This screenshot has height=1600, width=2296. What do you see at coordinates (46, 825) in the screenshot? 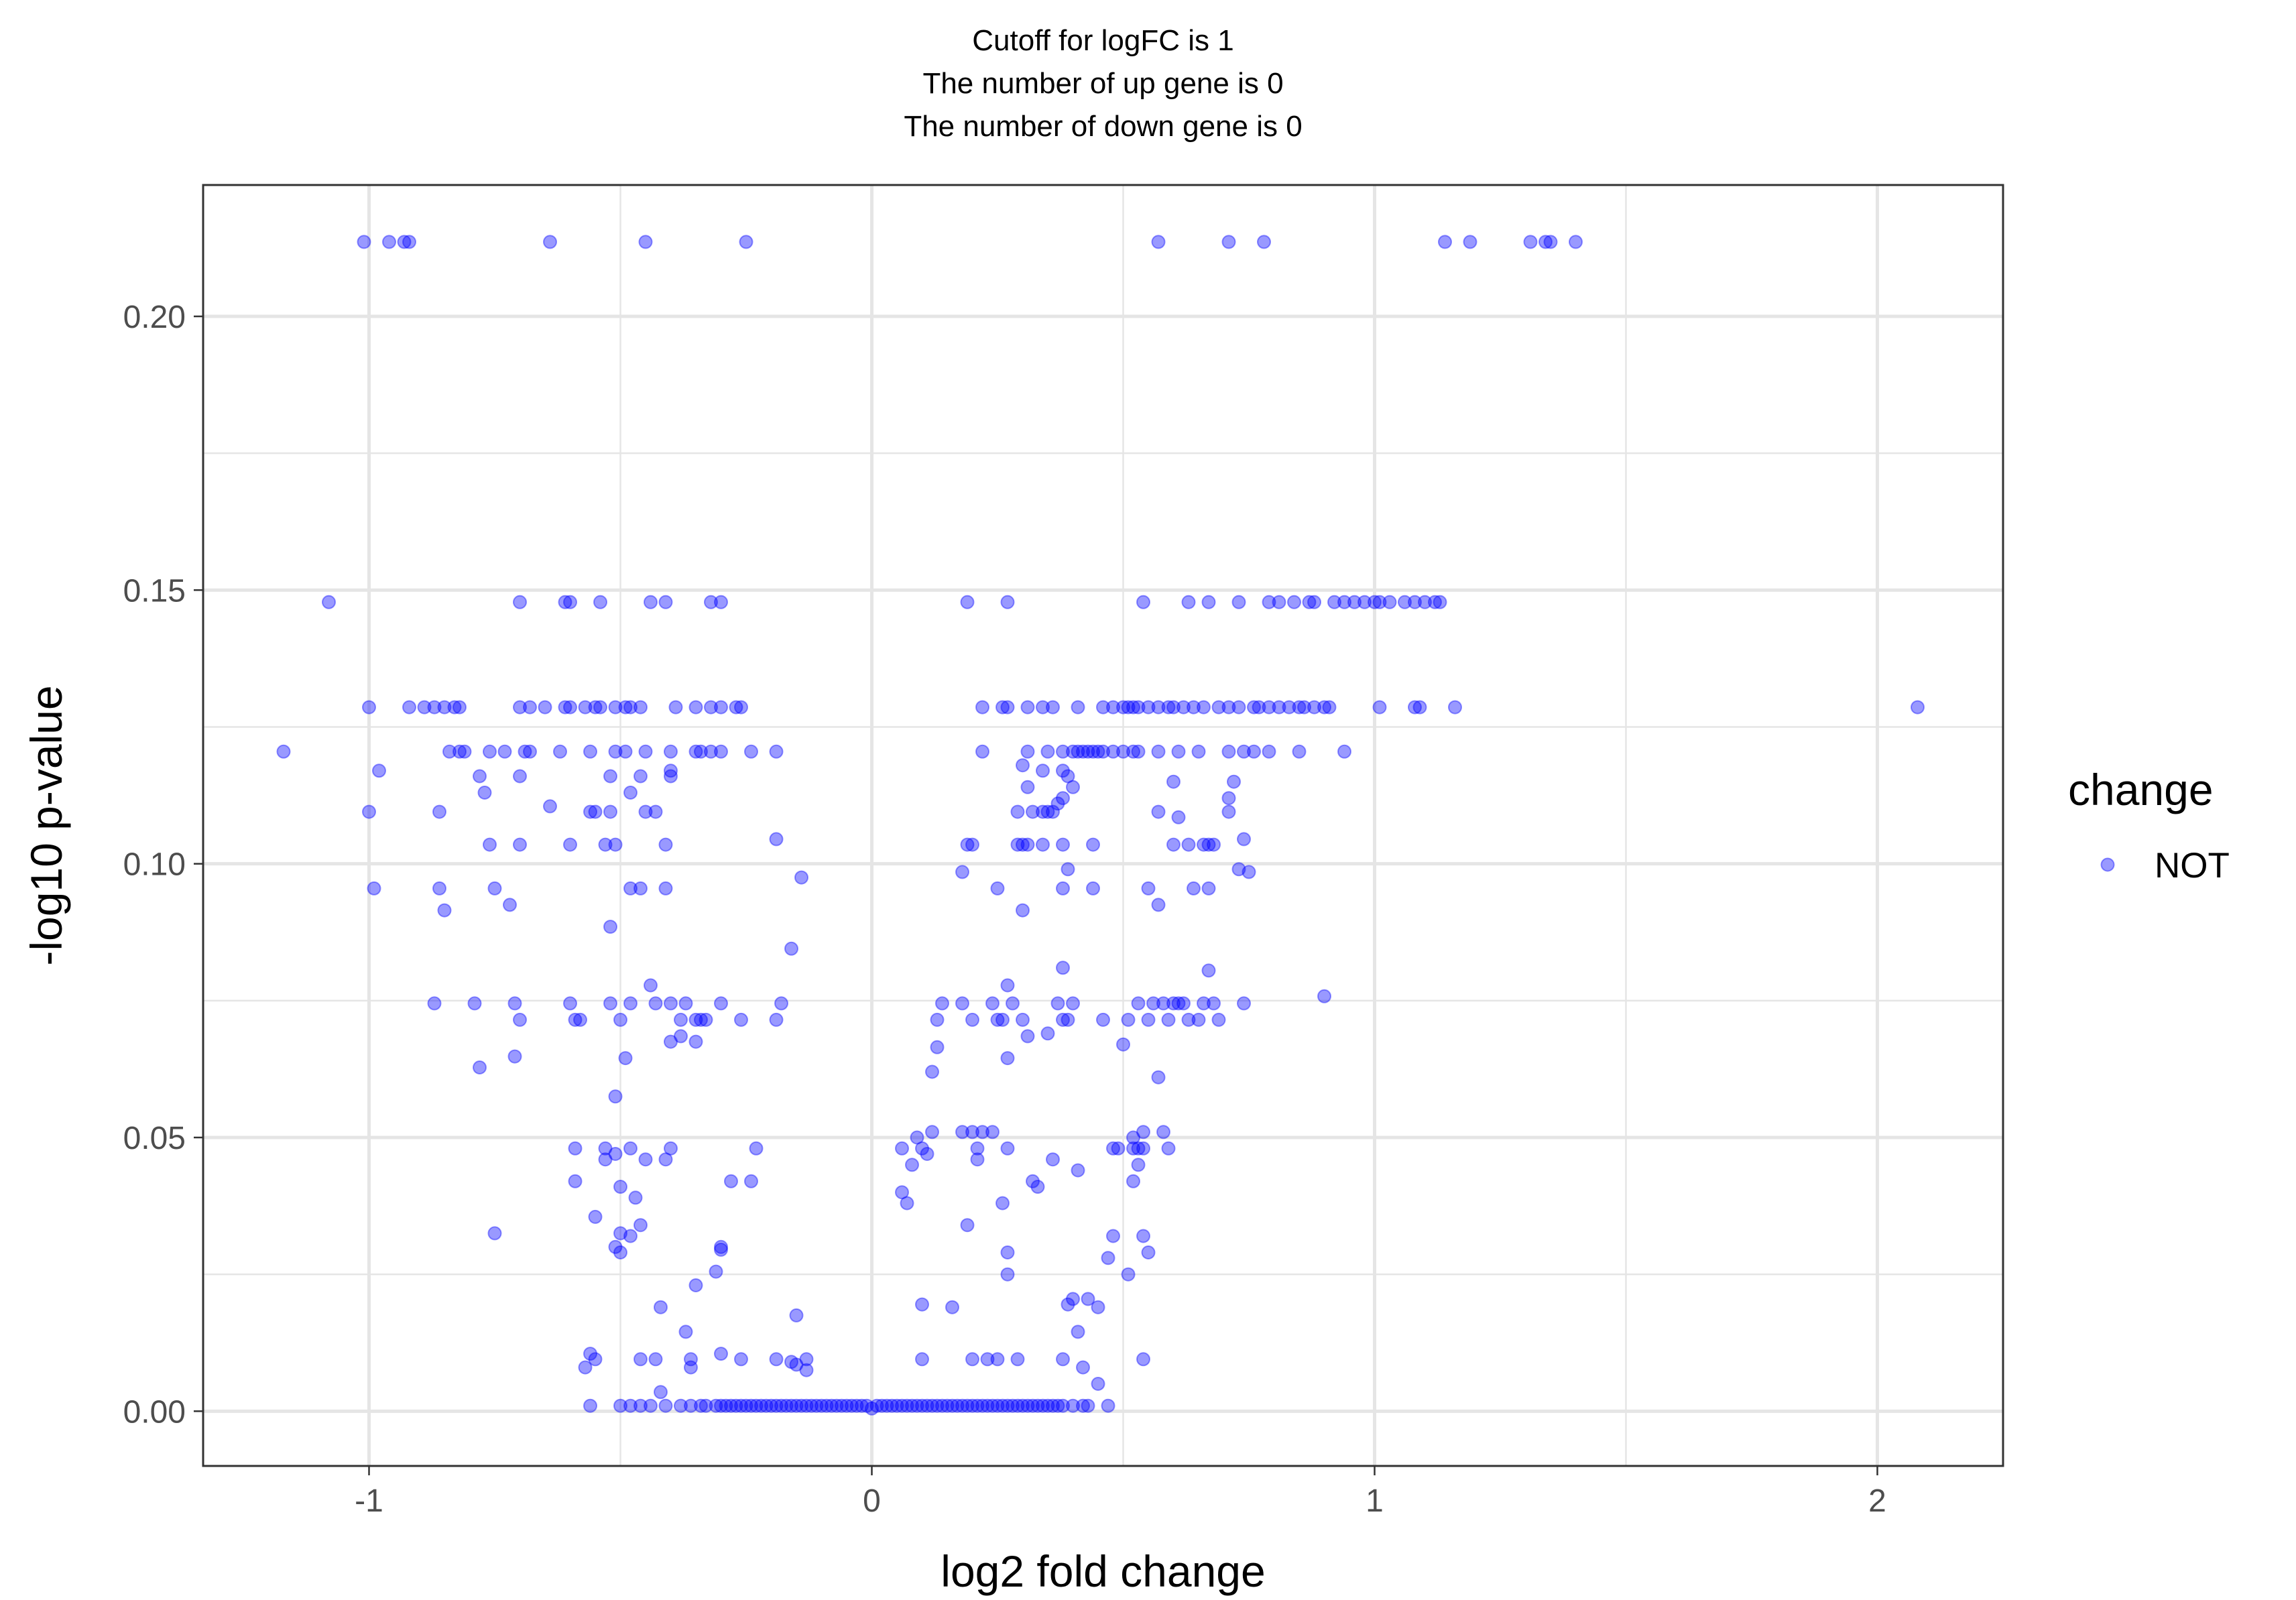
I see `y-axis-title: -log10 p-value` at bounding box center [46, 825].